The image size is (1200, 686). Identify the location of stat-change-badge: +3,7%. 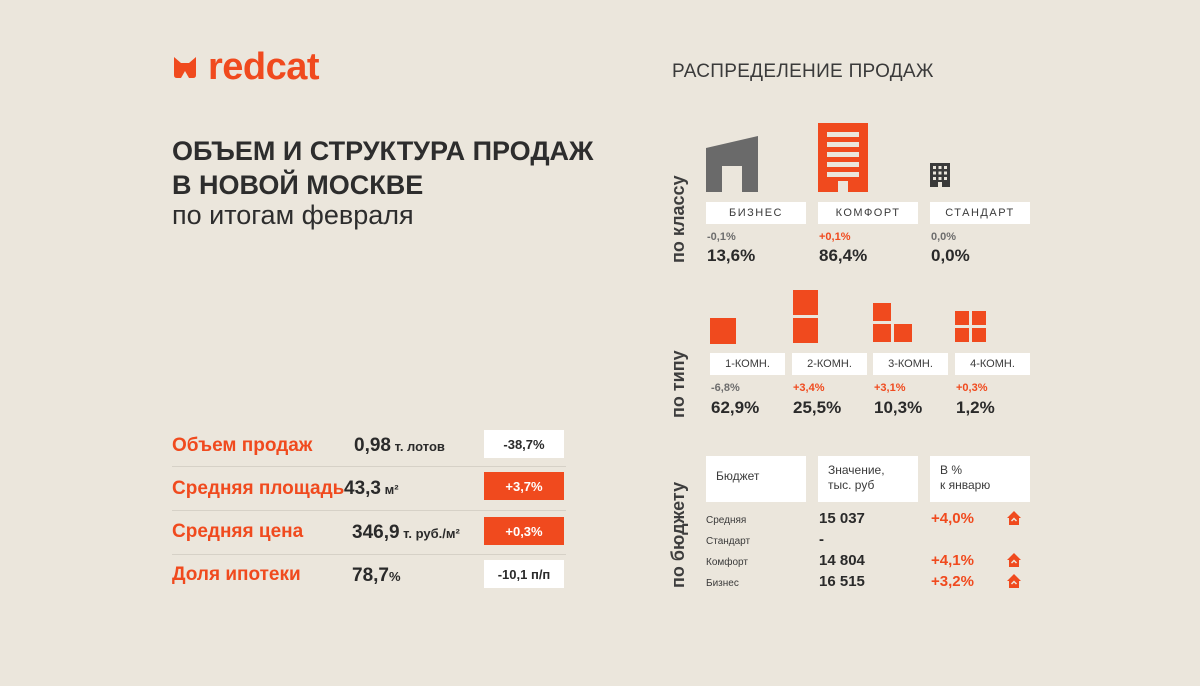
(524, 486).